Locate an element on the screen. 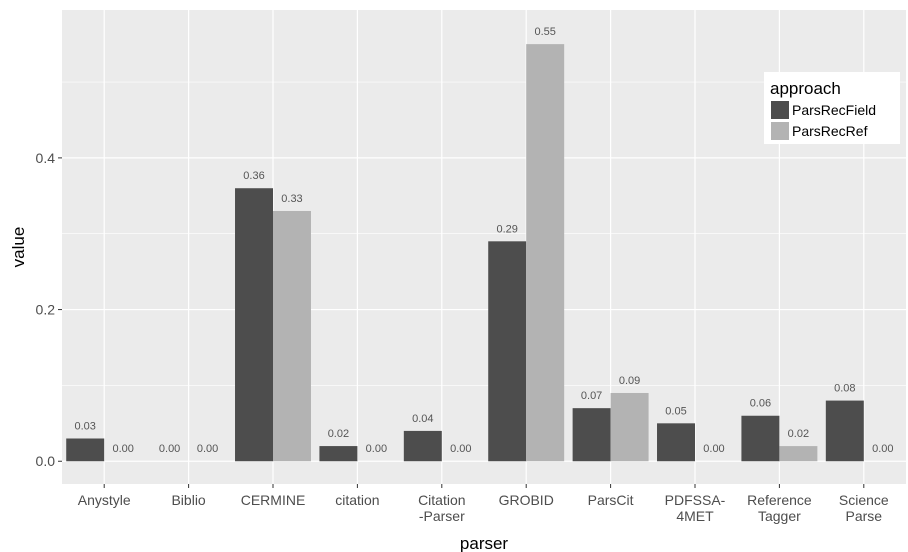 The image size is (908, 552). x-tick-label-line: 4MET is located at coordinates (695, 516).